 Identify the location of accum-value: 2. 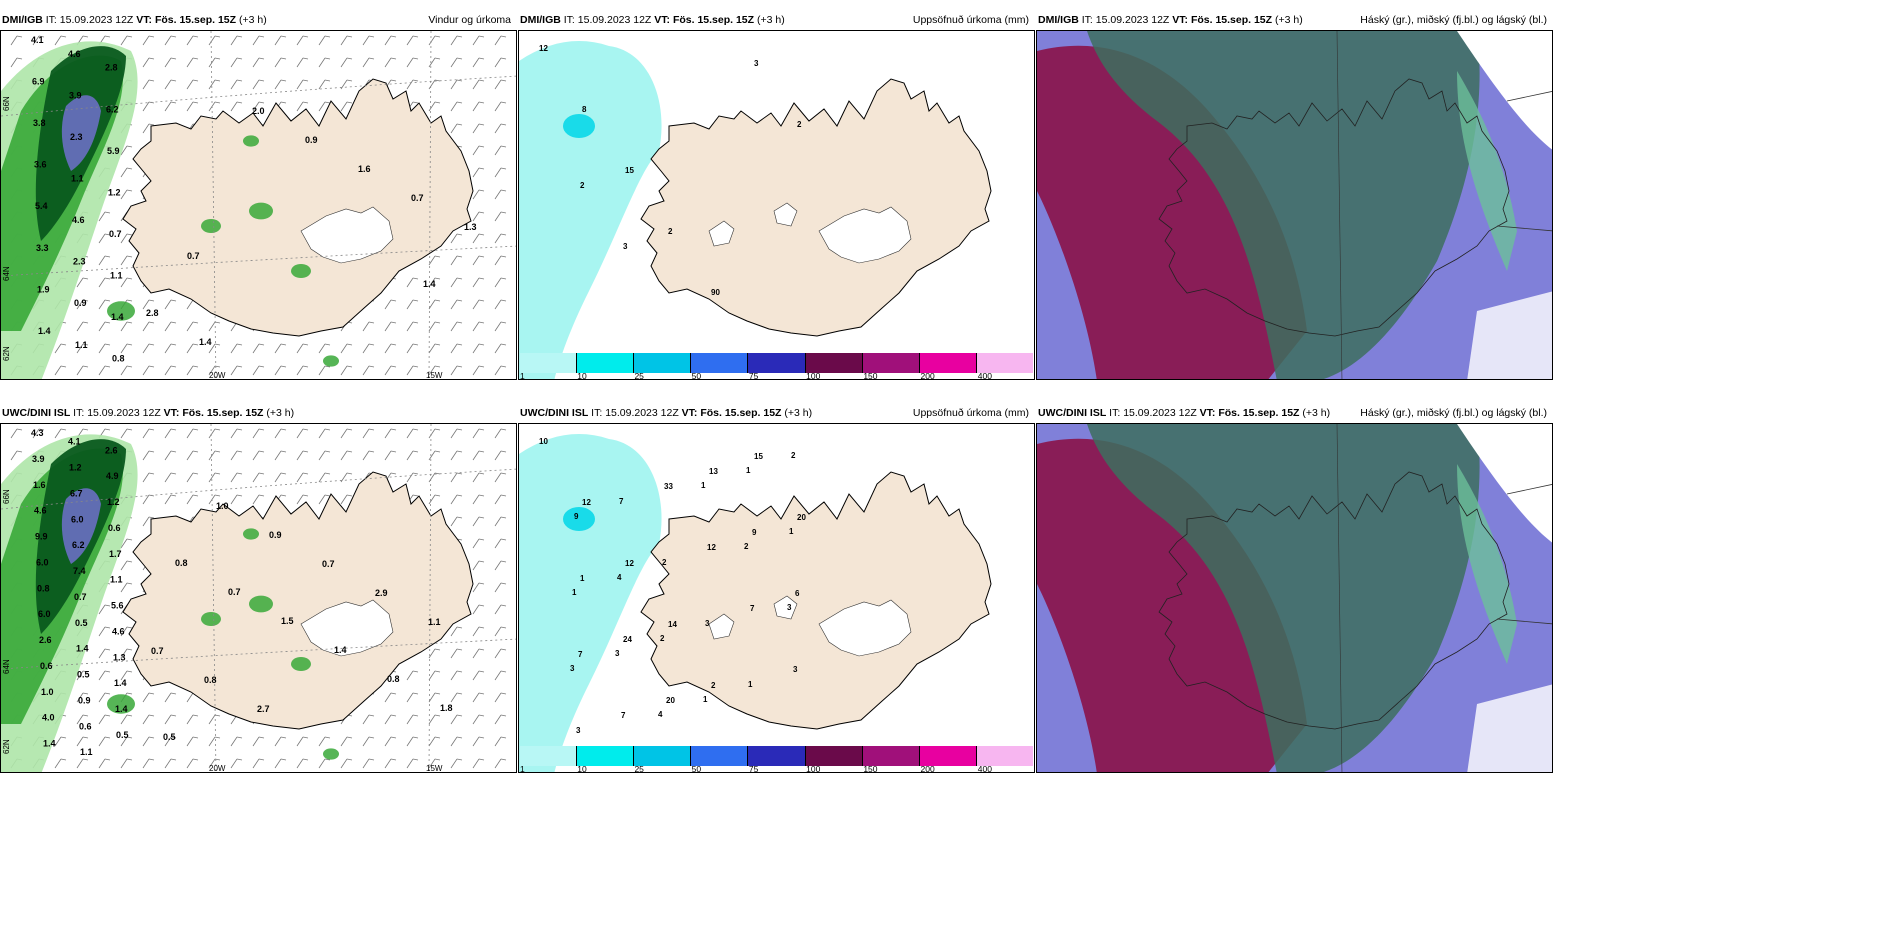
(746, 546).